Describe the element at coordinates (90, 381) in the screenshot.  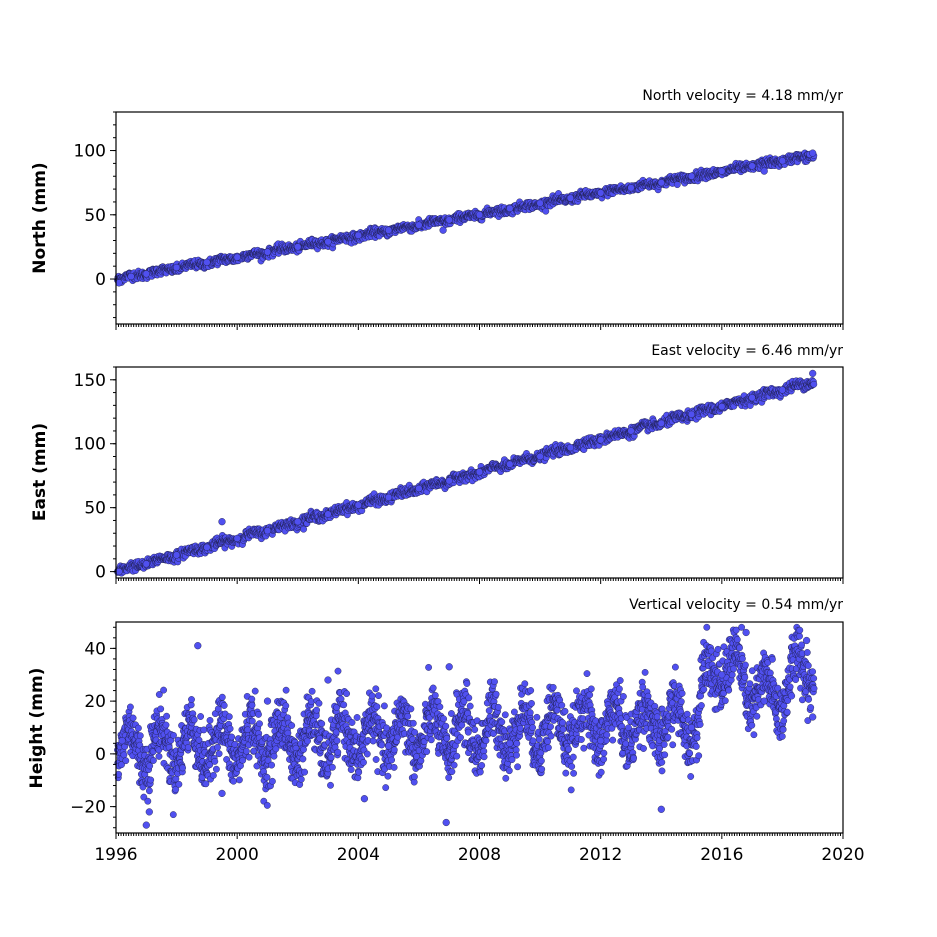
I see `y-tick-label: 150` at that location.